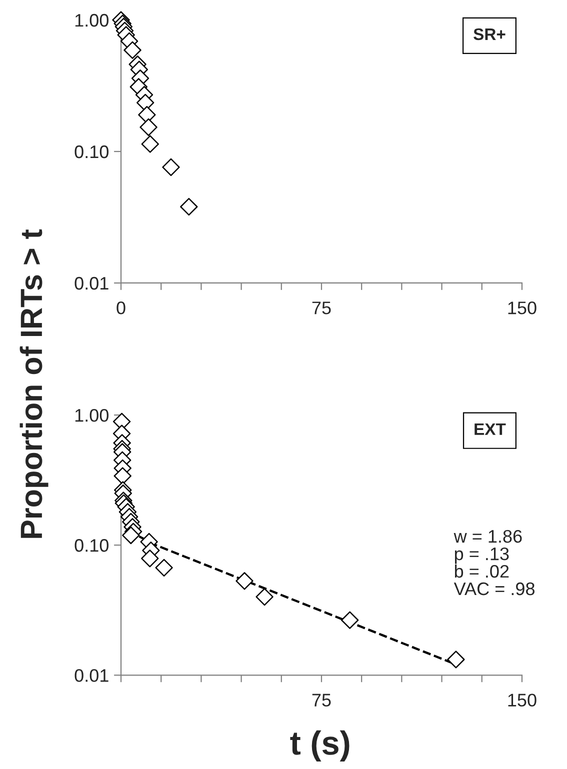 The image size is (567, 769). I want to click on y-axis-title: Proportion of IRTs > t, so click(34, 383).